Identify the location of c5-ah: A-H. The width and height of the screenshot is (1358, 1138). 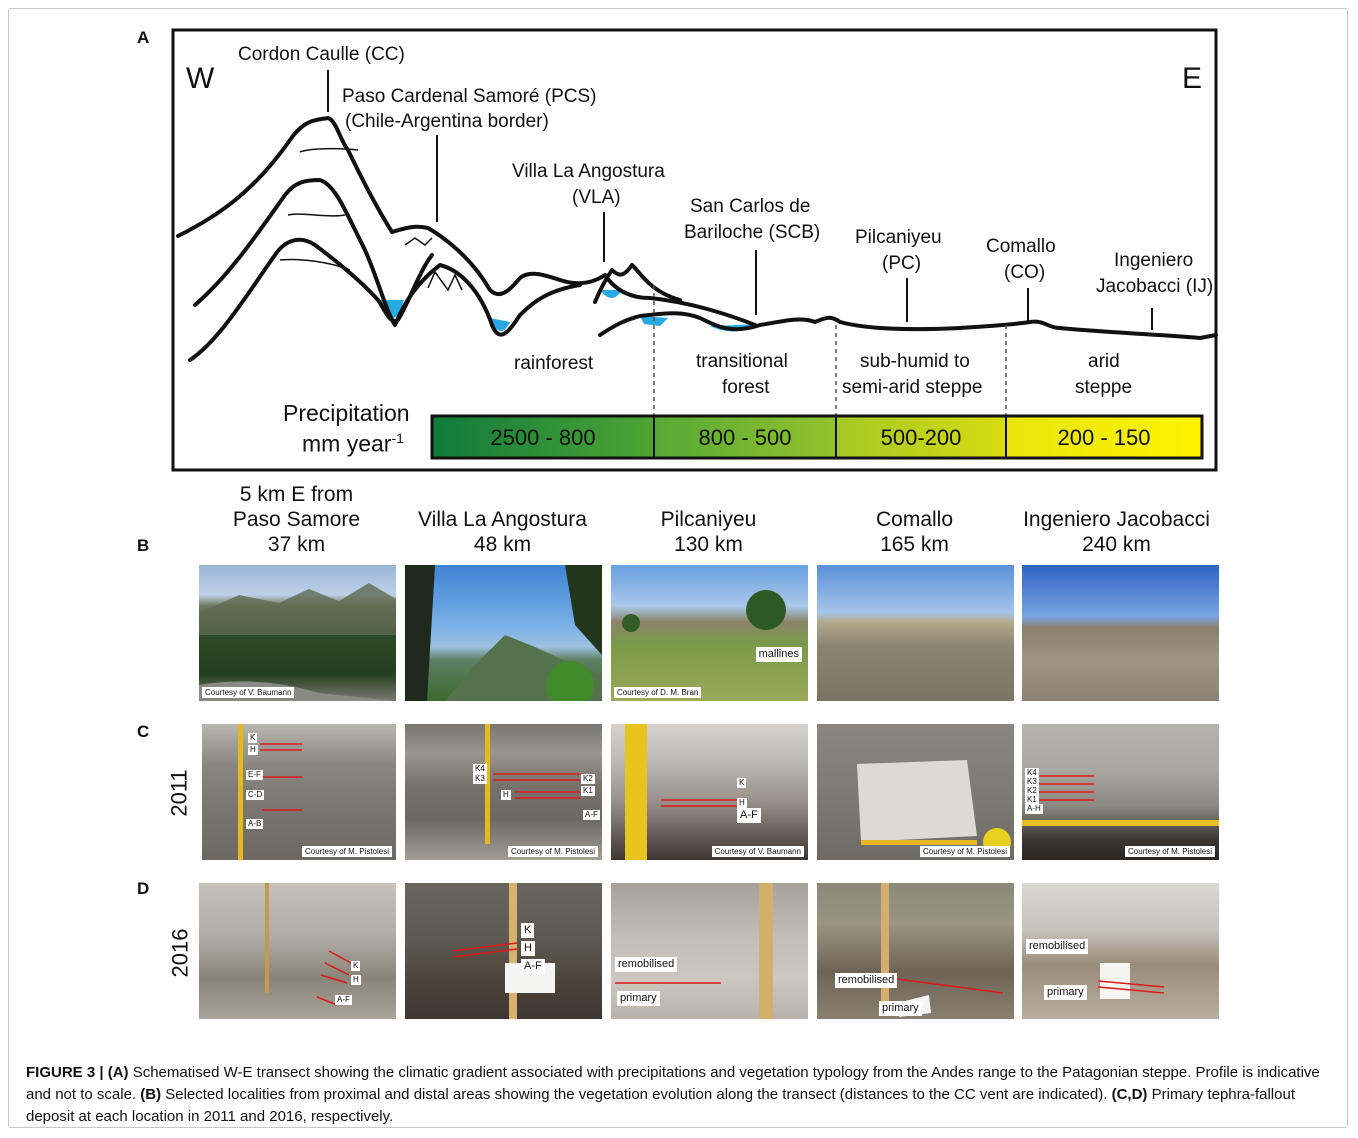
(1034, 809).